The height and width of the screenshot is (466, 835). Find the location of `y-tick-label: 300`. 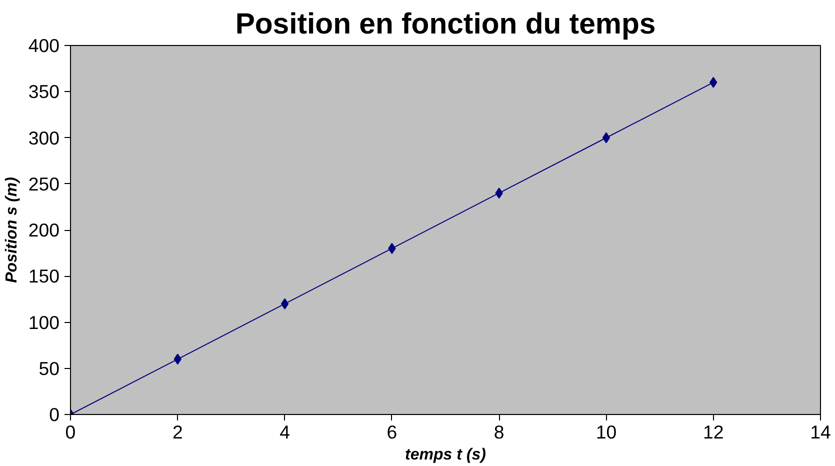

y-tick-label: 300 is located at coordinates (44, 137).